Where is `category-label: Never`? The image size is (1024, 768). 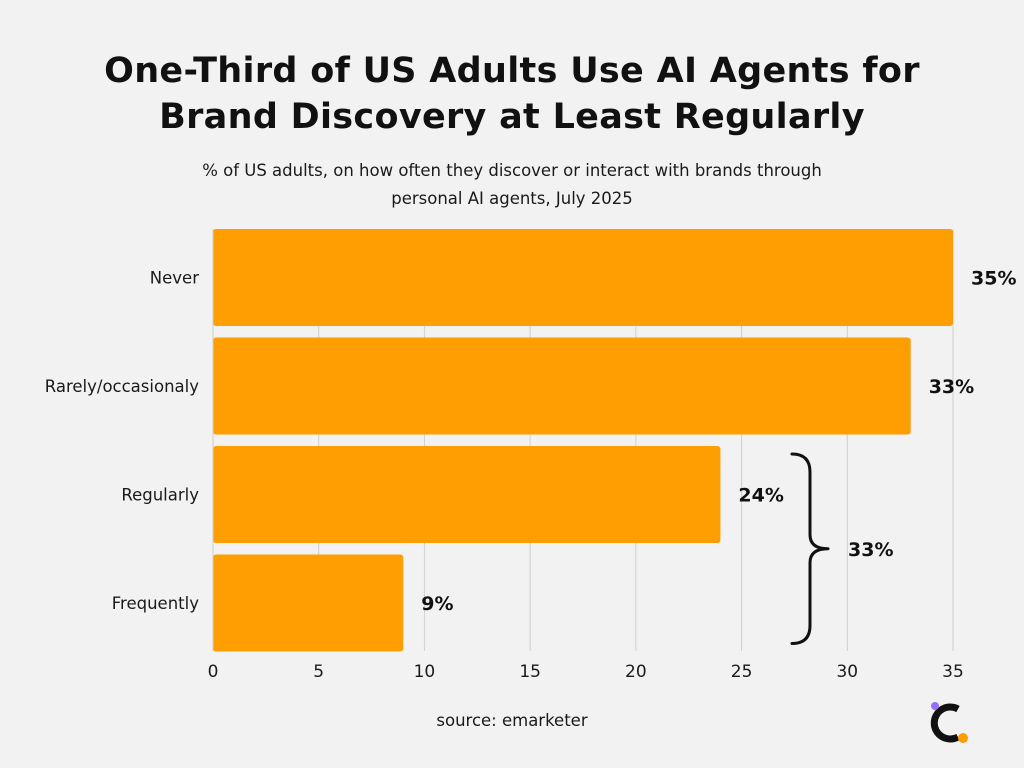
category-label: Never is located at coordinates (174, 278).